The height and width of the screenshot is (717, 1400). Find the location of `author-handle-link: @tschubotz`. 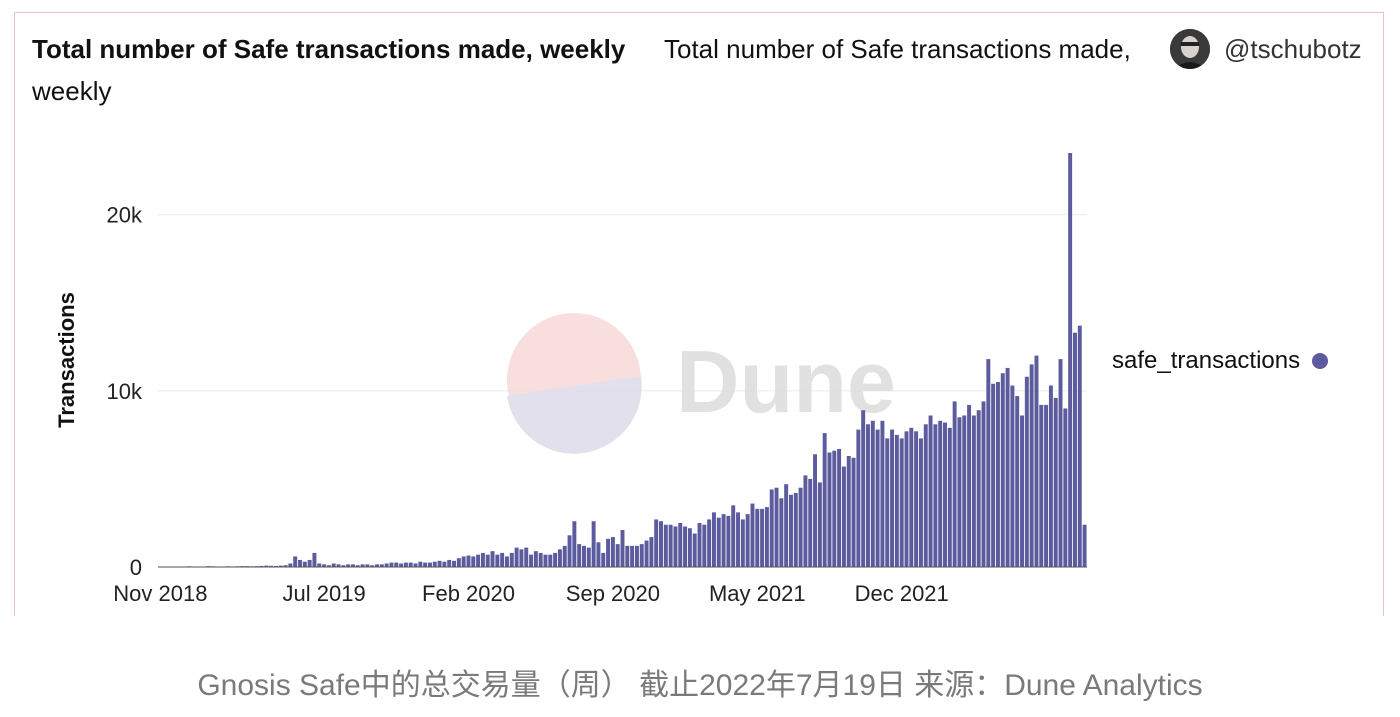

author-handle-link: @tschubotz is located at coordinates (1293, 49).